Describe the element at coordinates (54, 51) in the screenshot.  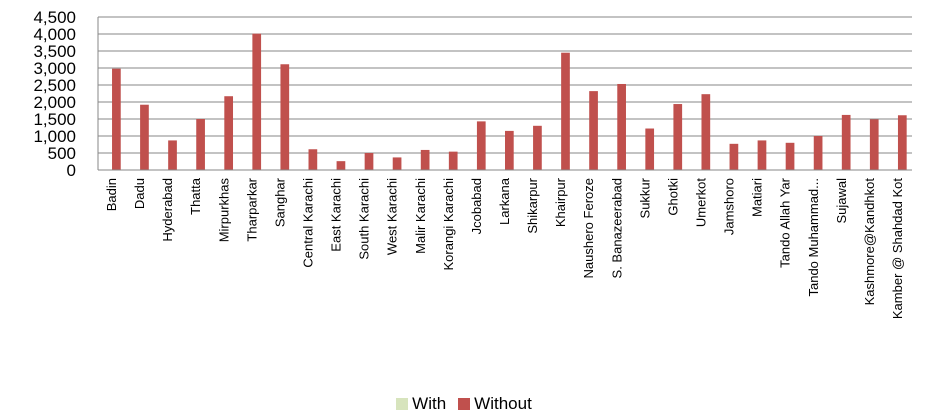
I see `y-tick-label: 3,500` at that location.